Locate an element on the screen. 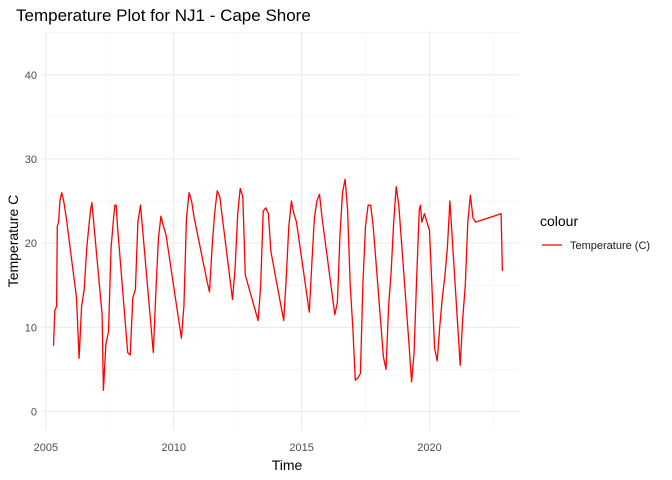  x-tick-label: 2010 is located at coordinates (173, 448).